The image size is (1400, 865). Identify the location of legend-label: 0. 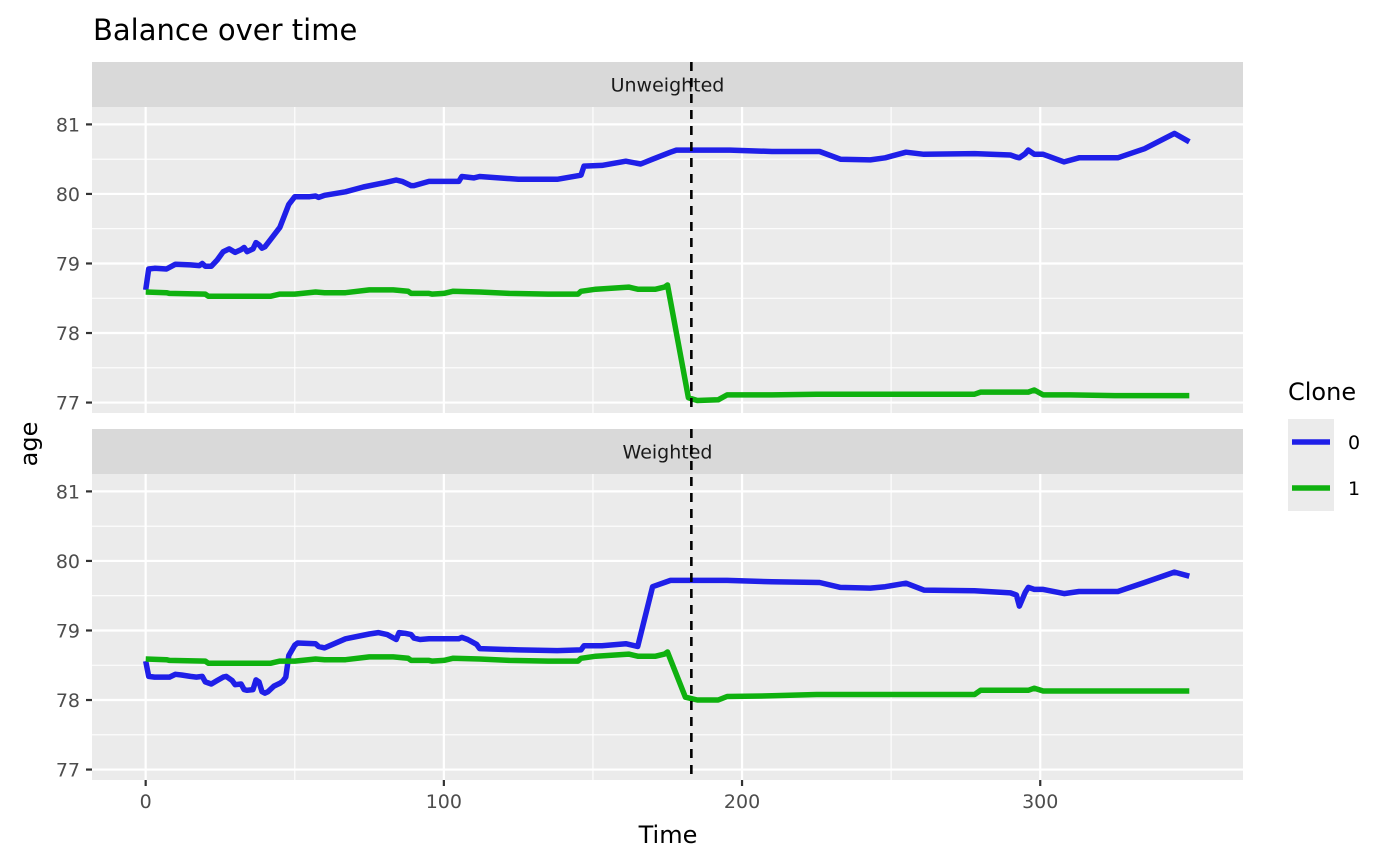
(1354, 443).